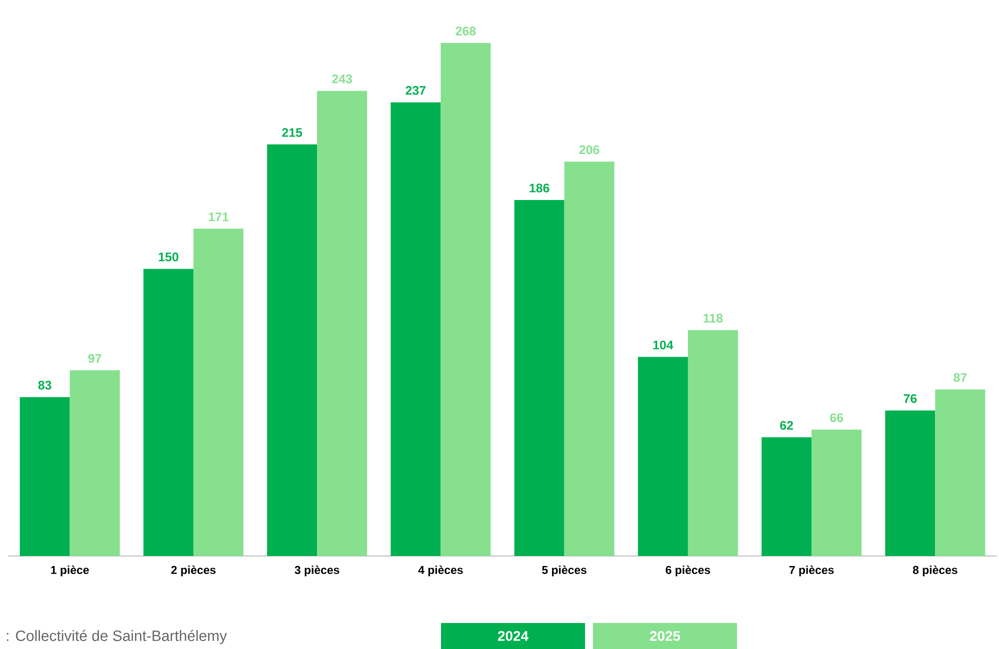 This screenshot has width=999, height=649. Describe the element at coordinates (663, 345) in the screenshot. I see `data-label: 104` at that location.